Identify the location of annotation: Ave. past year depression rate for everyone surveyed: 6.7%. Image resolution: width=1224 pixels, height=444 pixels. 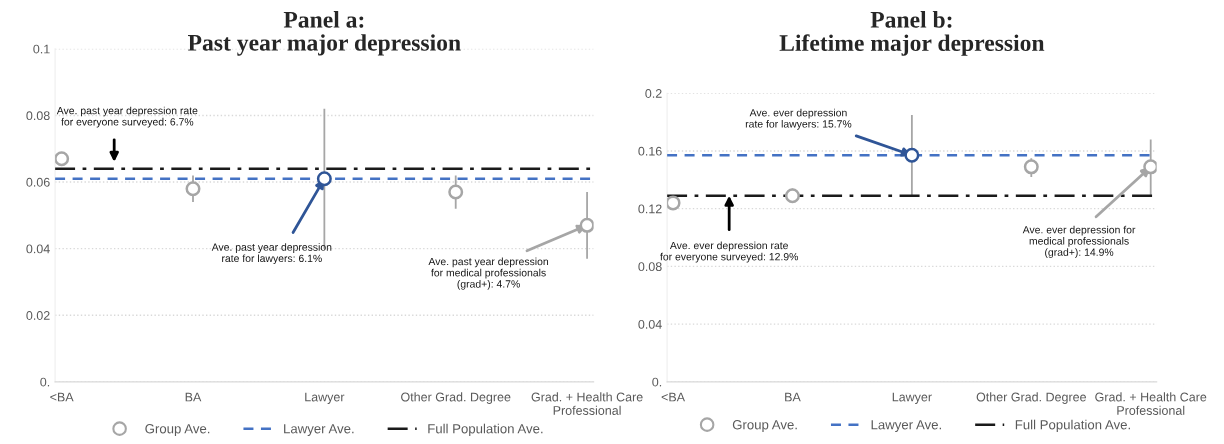
(127, 117).